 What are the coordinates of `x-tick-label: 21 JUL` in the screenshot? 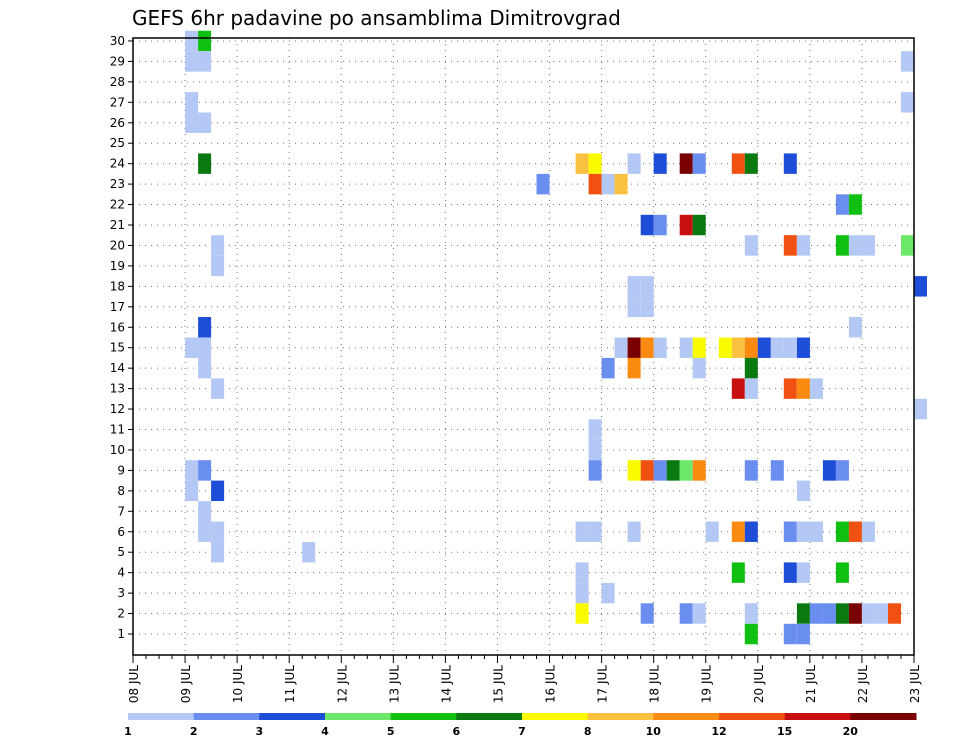 It's located at (811, 684).